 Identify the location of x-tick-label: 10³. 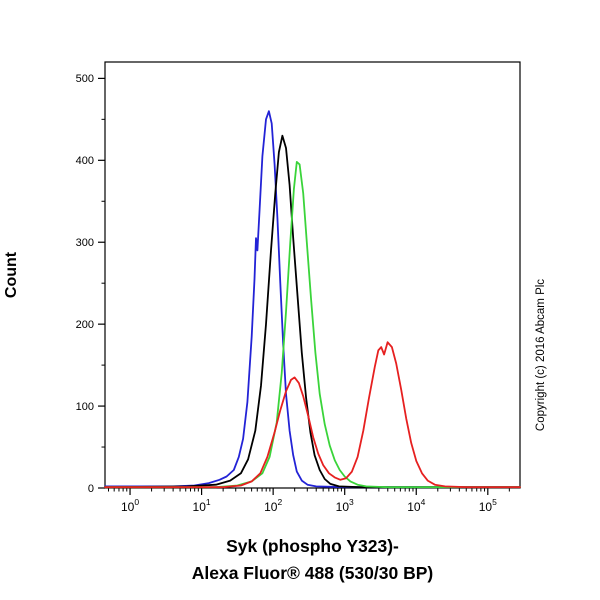
(345, 505).